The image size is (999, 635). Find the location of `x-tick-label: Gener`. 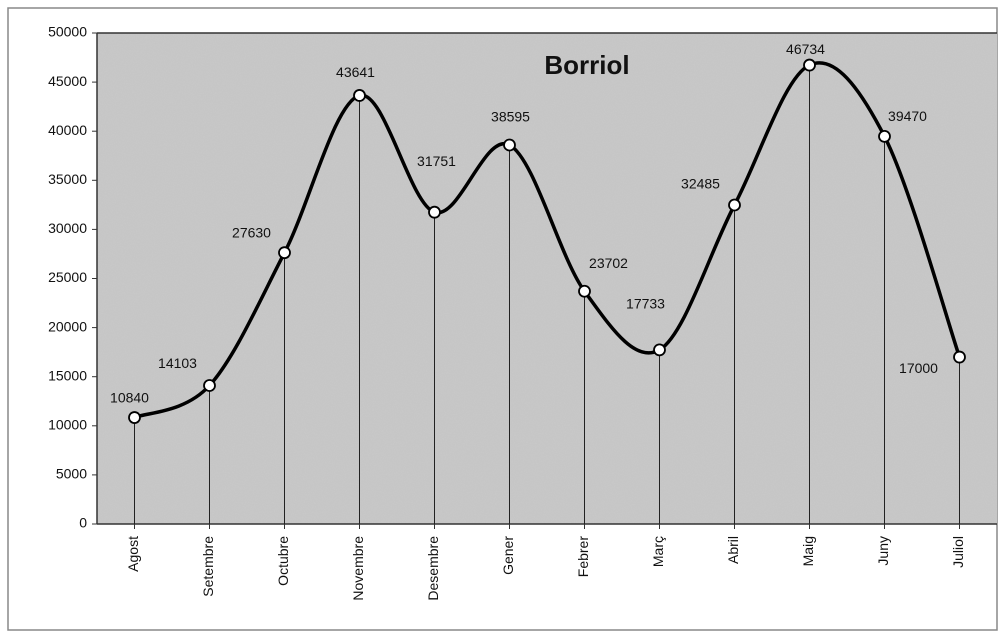

x-tick-label: Gener is located at coordinates (508, 555).